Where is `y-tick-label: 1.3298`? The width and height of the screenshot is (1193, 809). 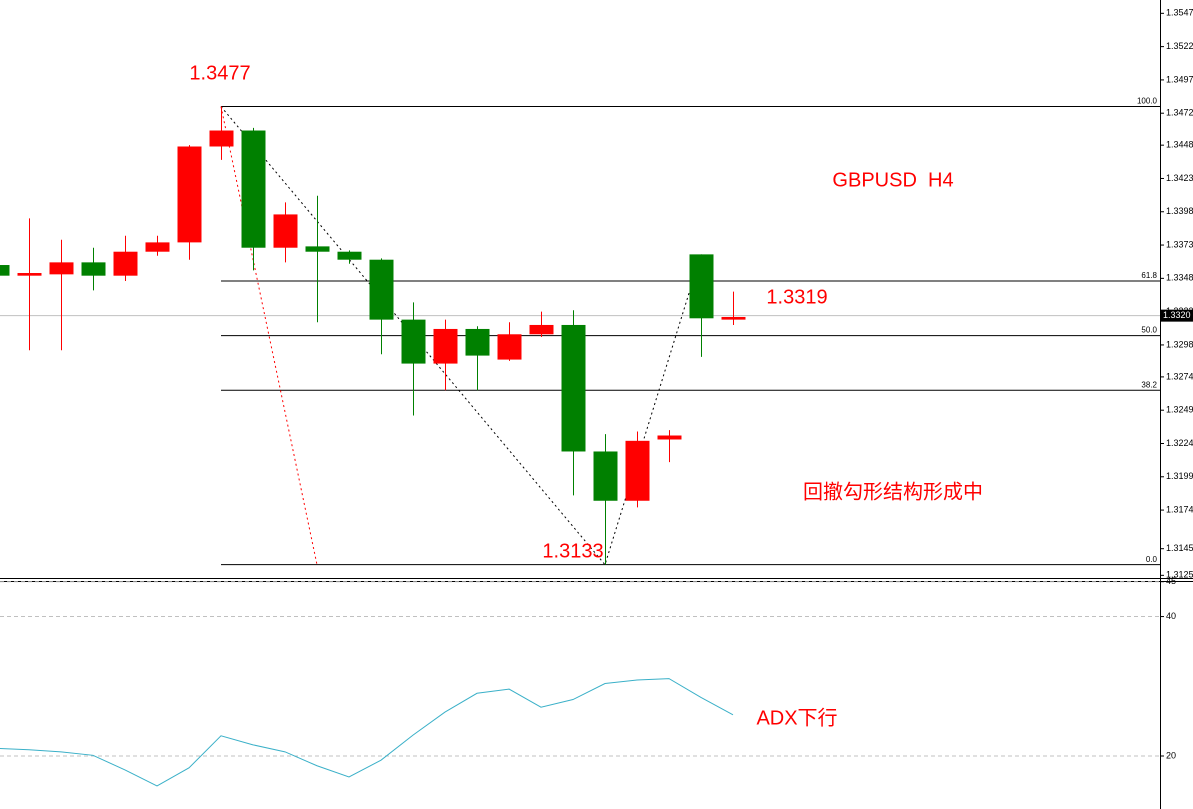 y-tick-label: 1.3298 is located at coordinates (1179, 344).